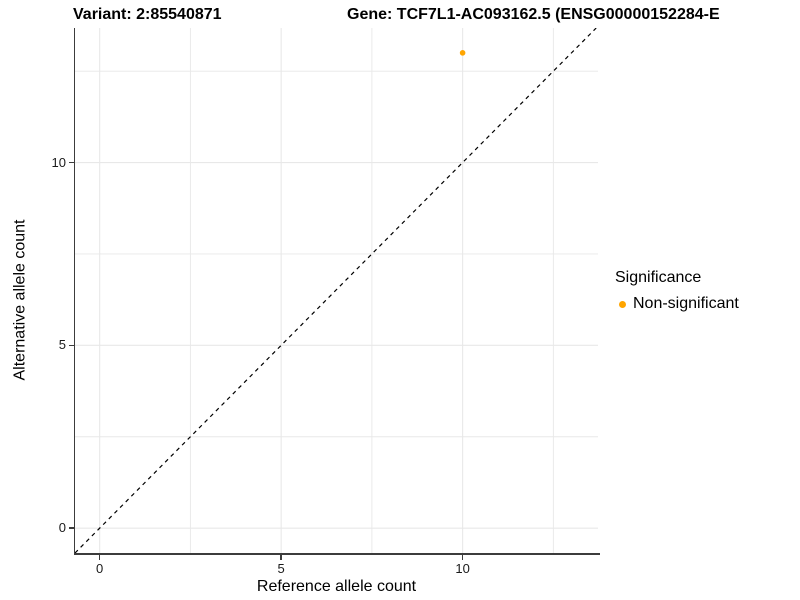 The image size is (800, 600). I want to click on legend: Significance Non-significant, so click(677, 291).